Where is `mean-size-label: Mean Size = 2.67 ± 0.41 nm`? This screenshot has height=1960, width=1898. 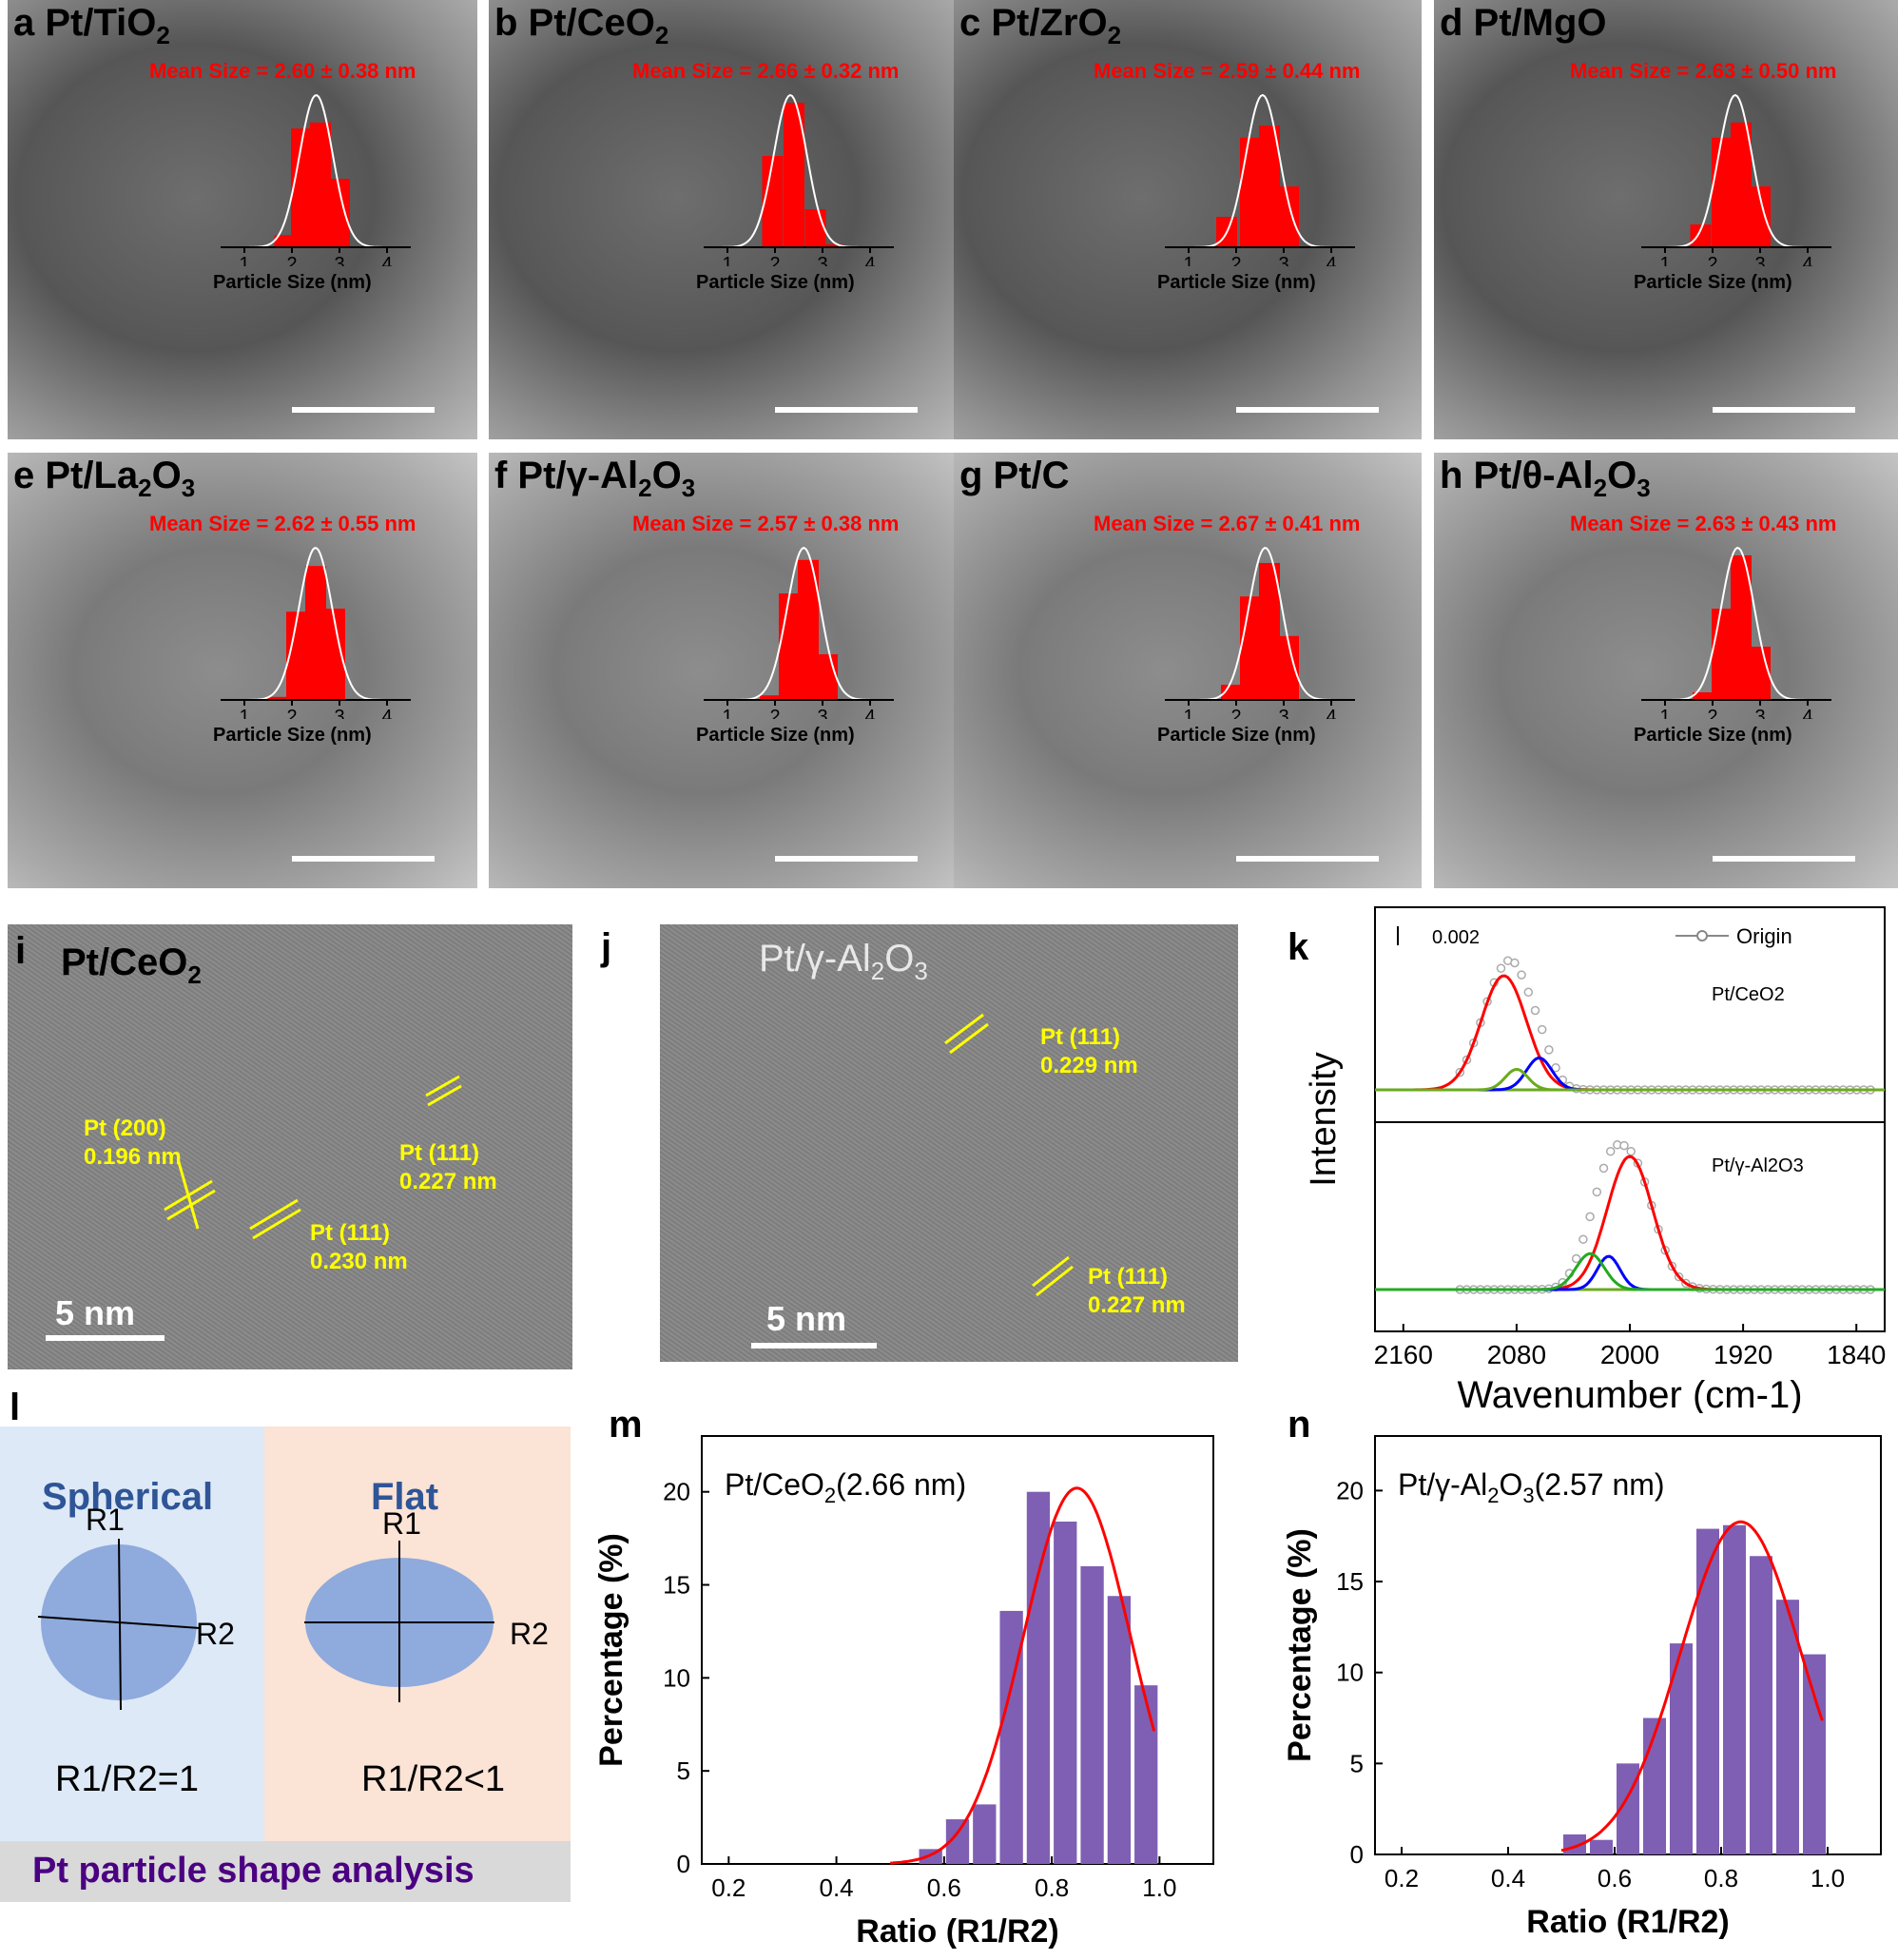 mean-size-label: Mean Size = 2.67 ± 0.41 nm is located at coordinates (1228, 524).